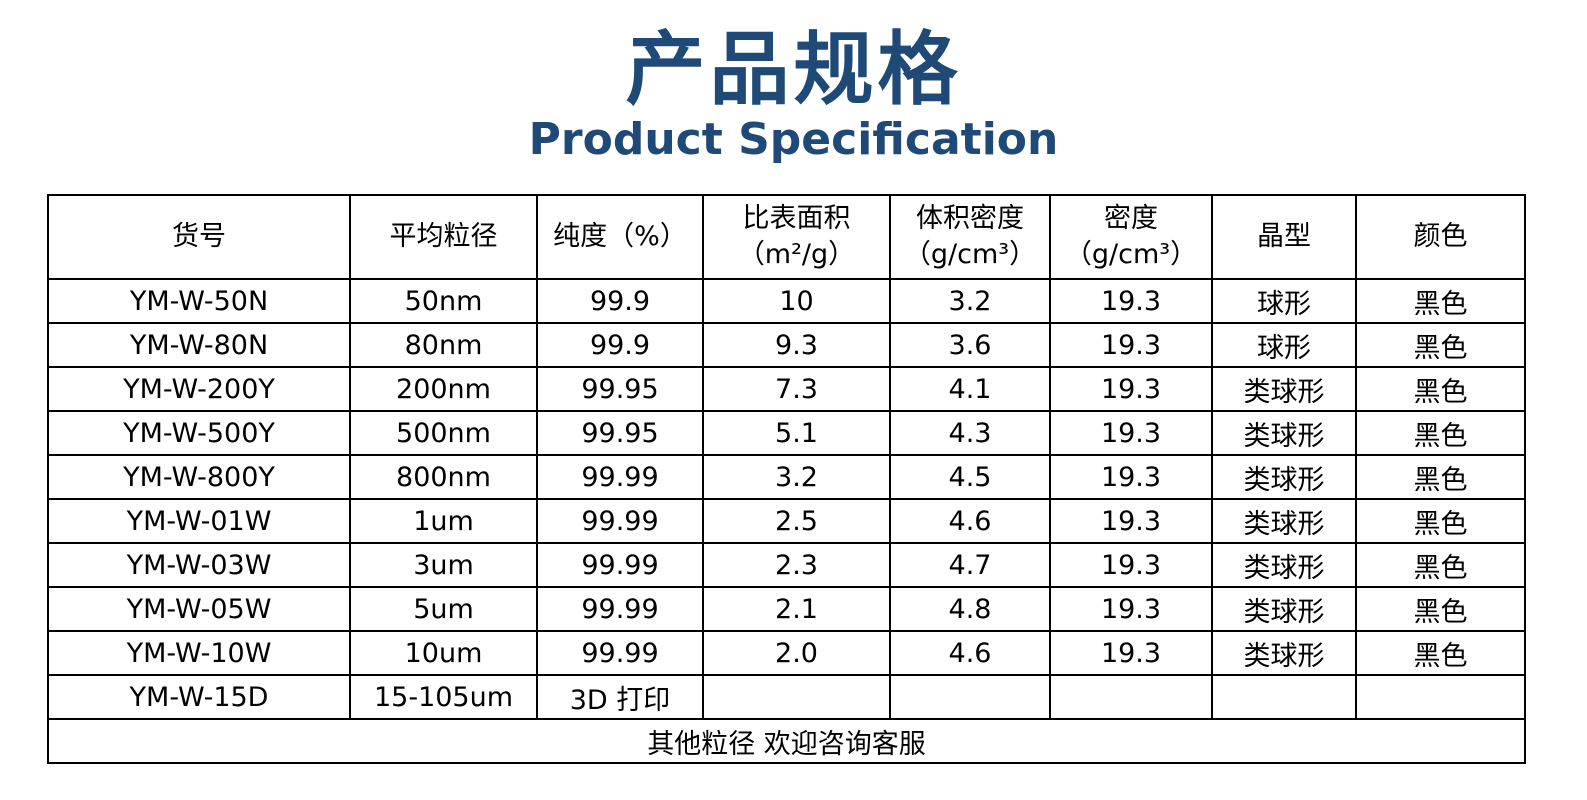 Image resolution: width=1587 pixels, height=800 pixels. Describe the element at coordinates (199, 609) in the screenshot. I see `cell: YM-W-05W` at that location.